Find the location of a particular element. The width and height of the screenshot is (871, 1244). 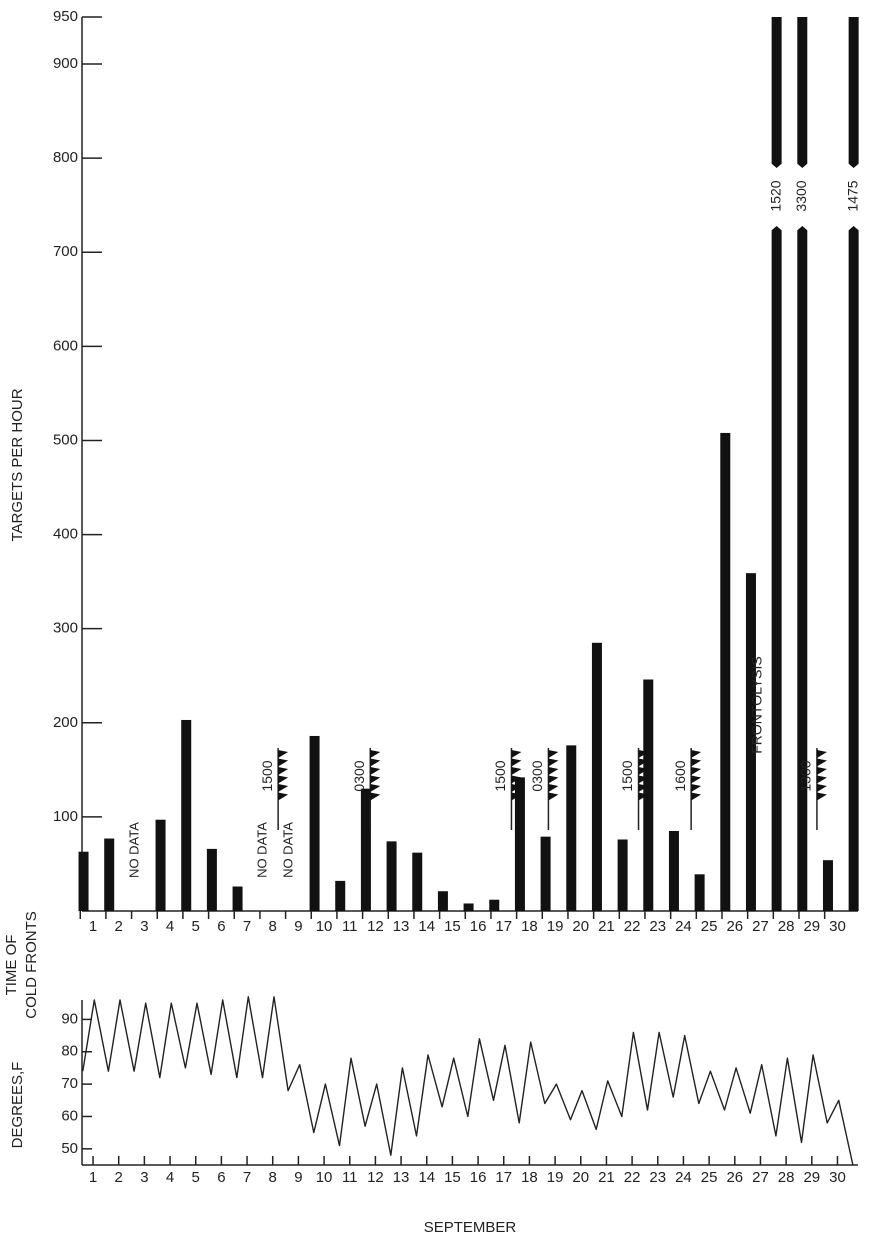

front-time: 0300 is located at coordinates (537, 775).